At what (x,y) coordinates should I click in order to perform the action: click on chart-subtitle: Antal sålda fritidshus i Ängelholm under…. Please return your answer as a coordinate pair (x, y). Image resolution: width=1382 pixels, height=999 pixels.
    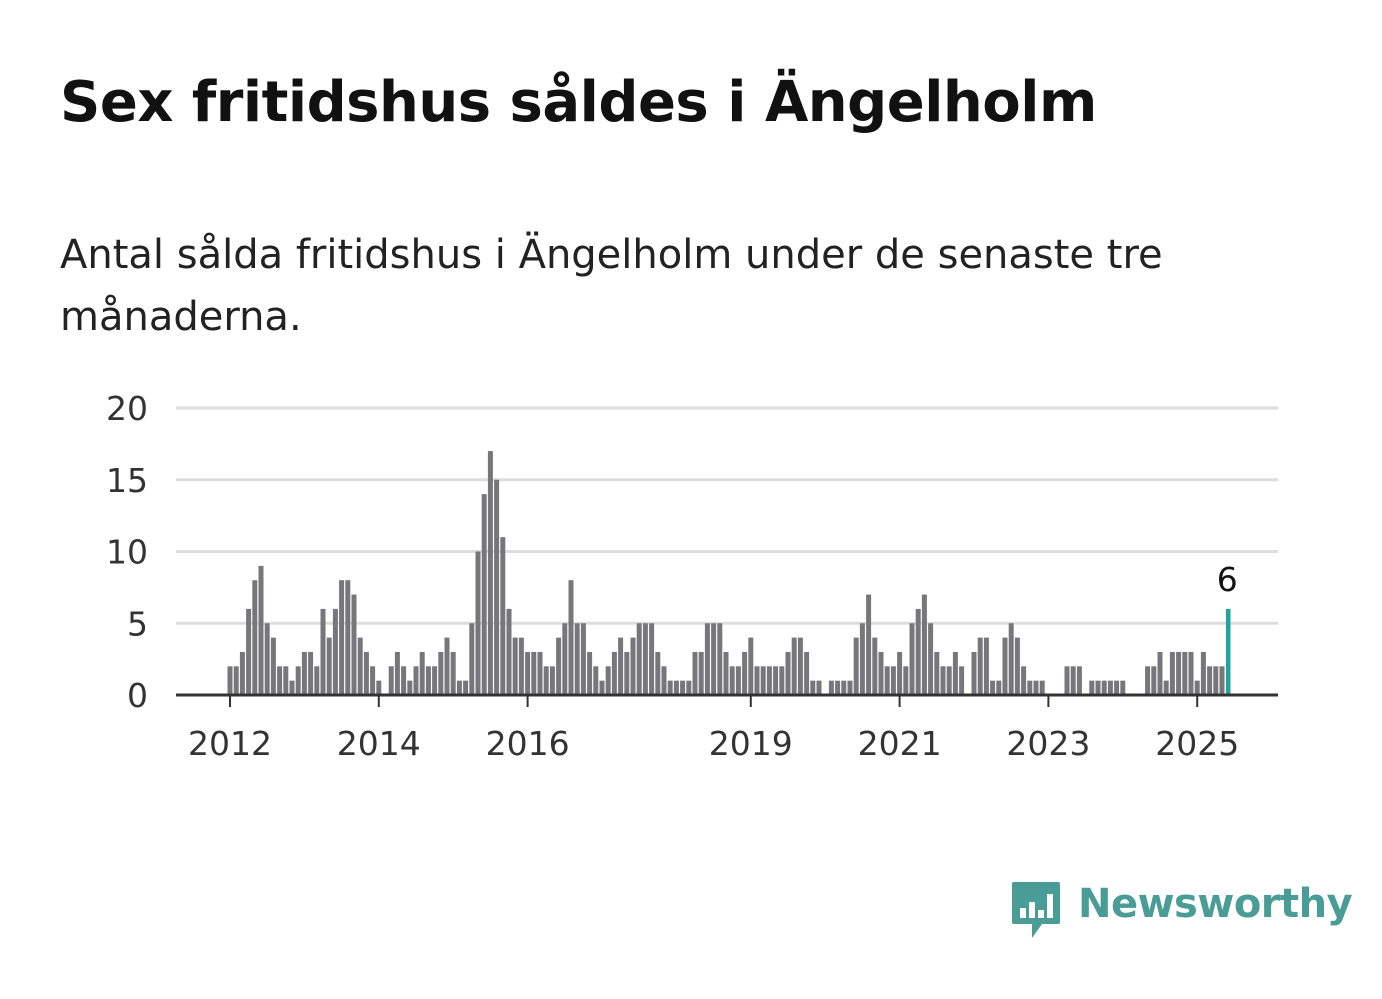
    Looking at the image, I should click on (611, 286).